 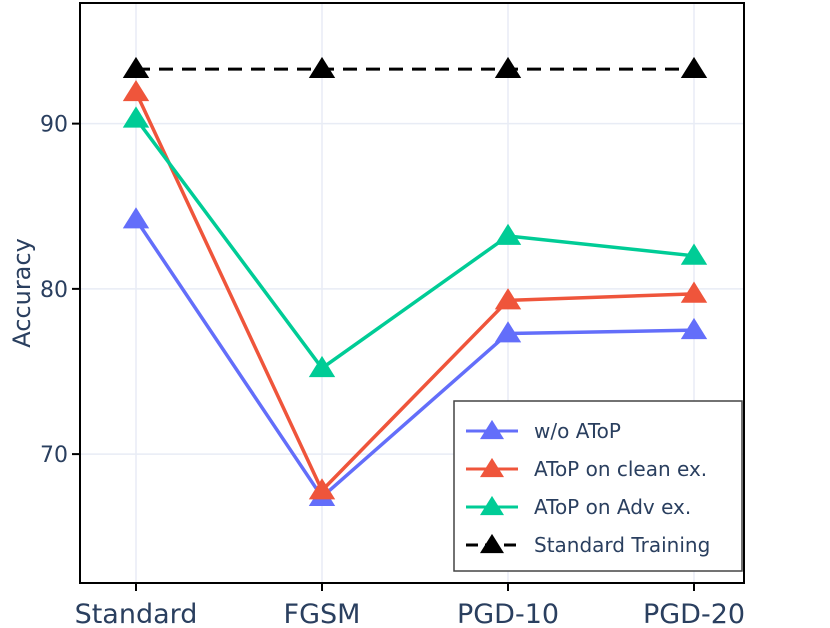 I want to click on x-axis-ticks: Standard FGSM PGD-10 PGD-20, so click(x=410, y=605).